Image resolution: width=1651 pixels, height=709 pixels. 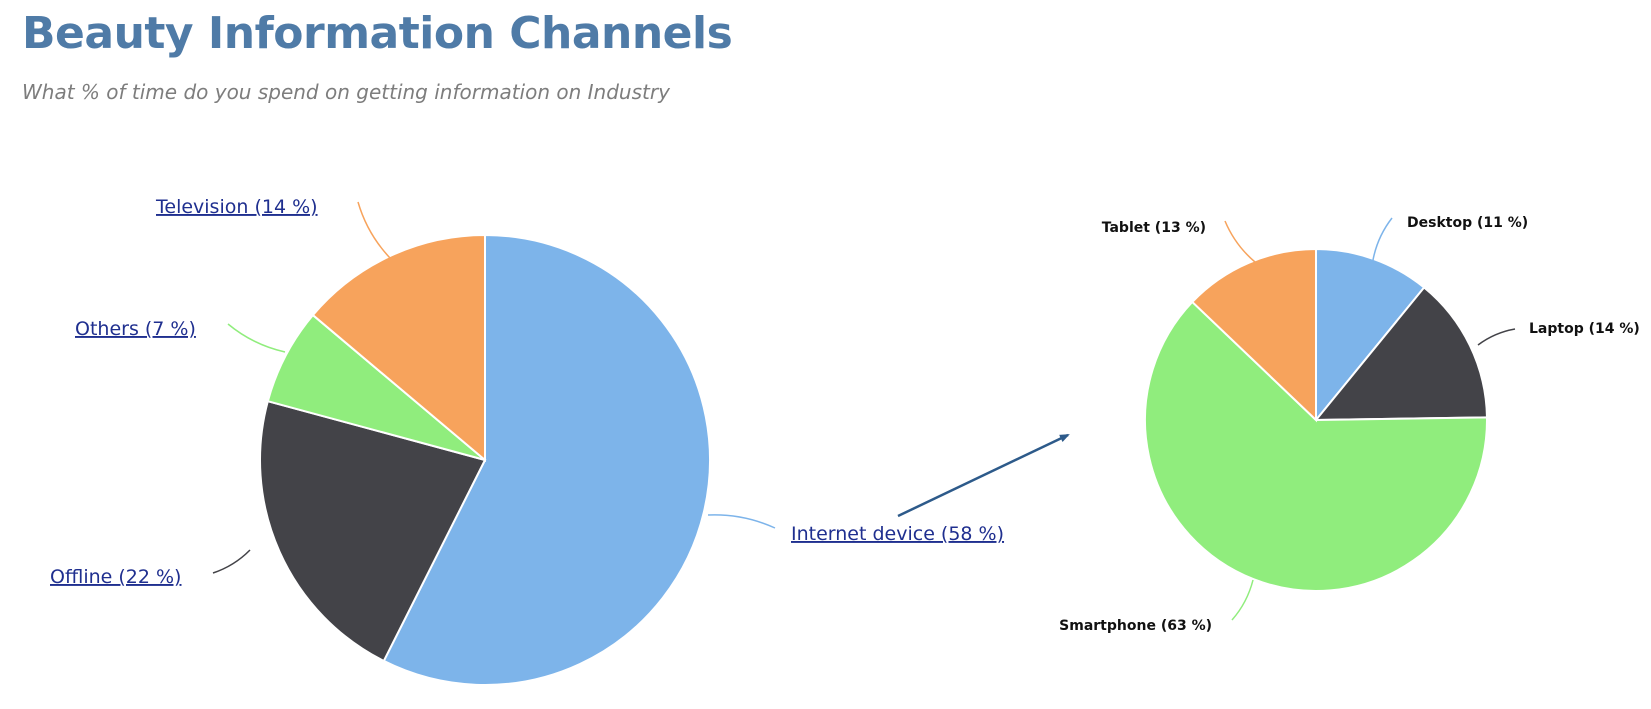 What do you see at coordinates (1253, 335) in the screenshot?
I see `sub-pie-slice-tablet` at bounding box center [1253, 335].